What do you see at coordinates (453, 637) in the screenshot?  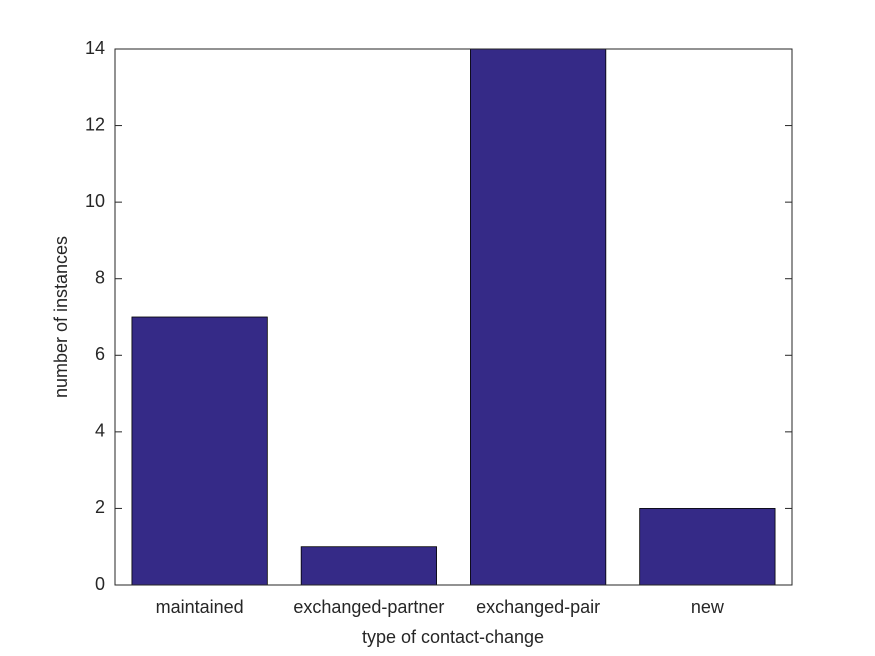 I see `x-axis-label: type of contact-change` at bounding box center [453, 637].